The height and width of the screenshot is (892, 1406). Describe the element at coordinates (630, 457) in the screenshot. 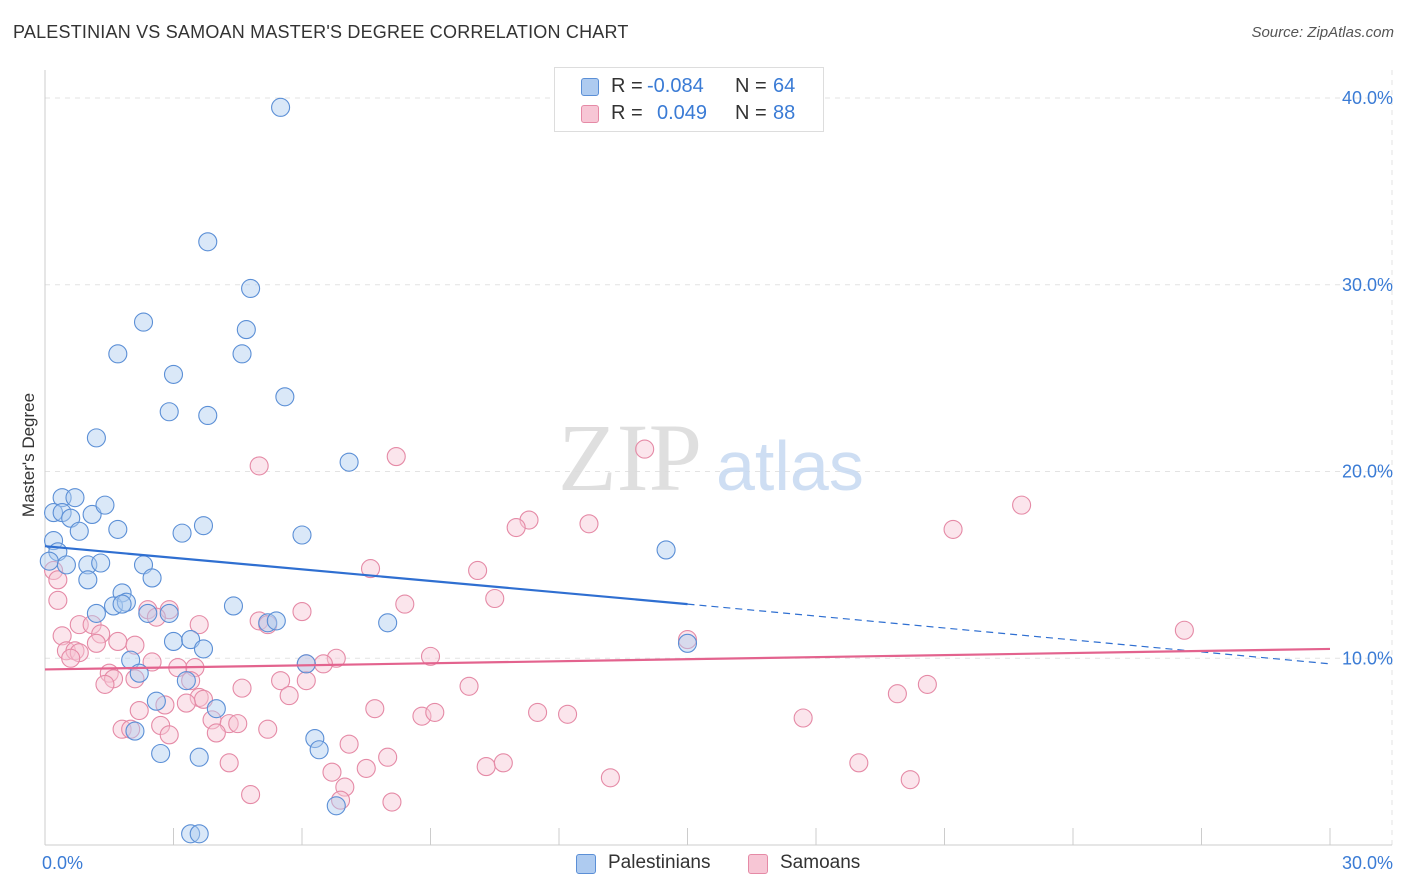

I see `watermark-zip: ZIP` at that location.